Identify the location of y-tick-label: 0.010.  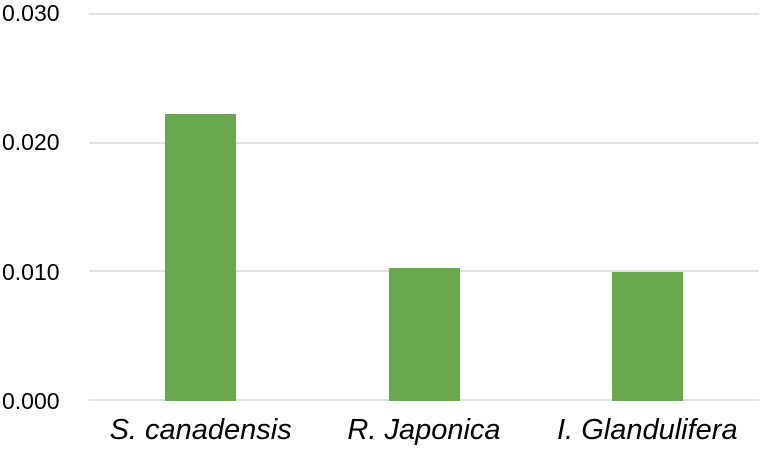
(31, 271).